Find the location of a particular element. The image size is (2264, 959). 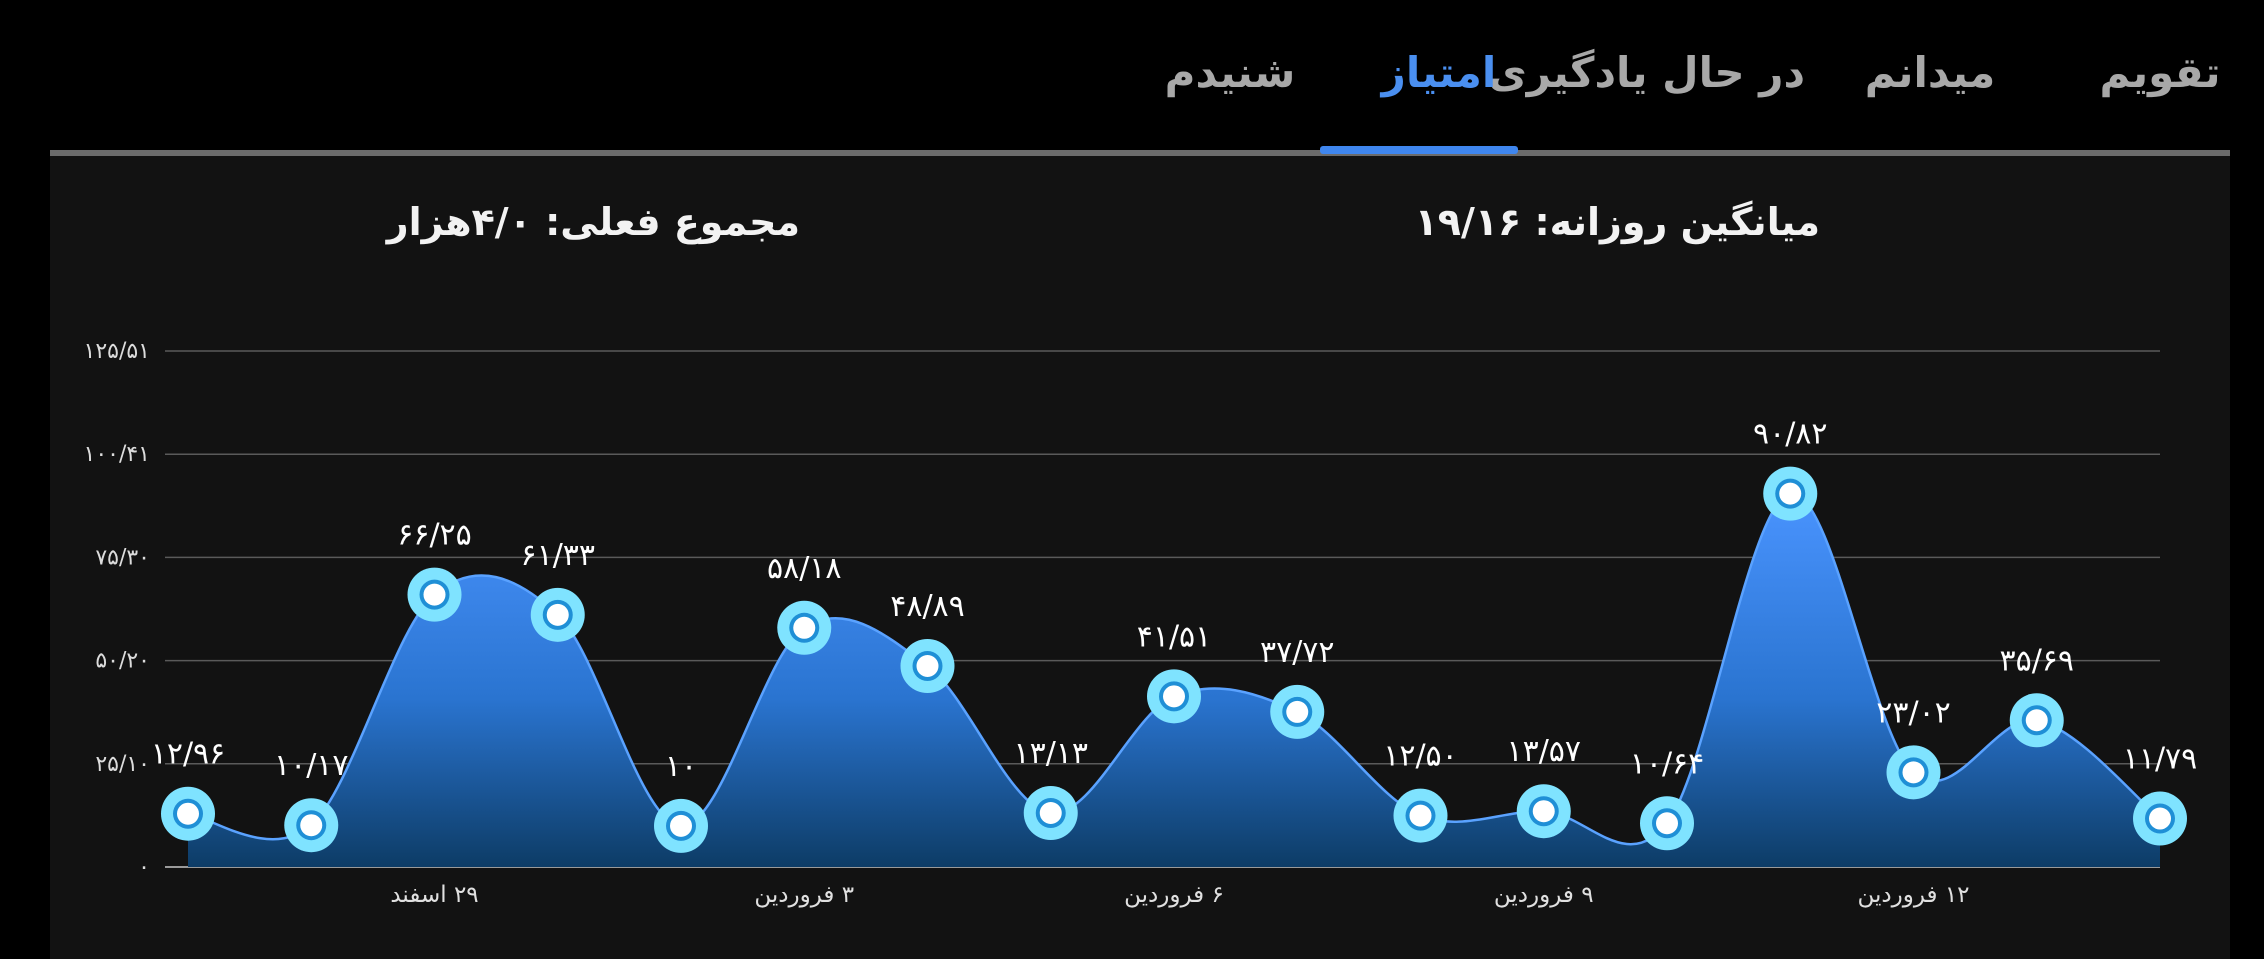

data-label: ۴۸/۸۹ is located at coordinates (927, 606).